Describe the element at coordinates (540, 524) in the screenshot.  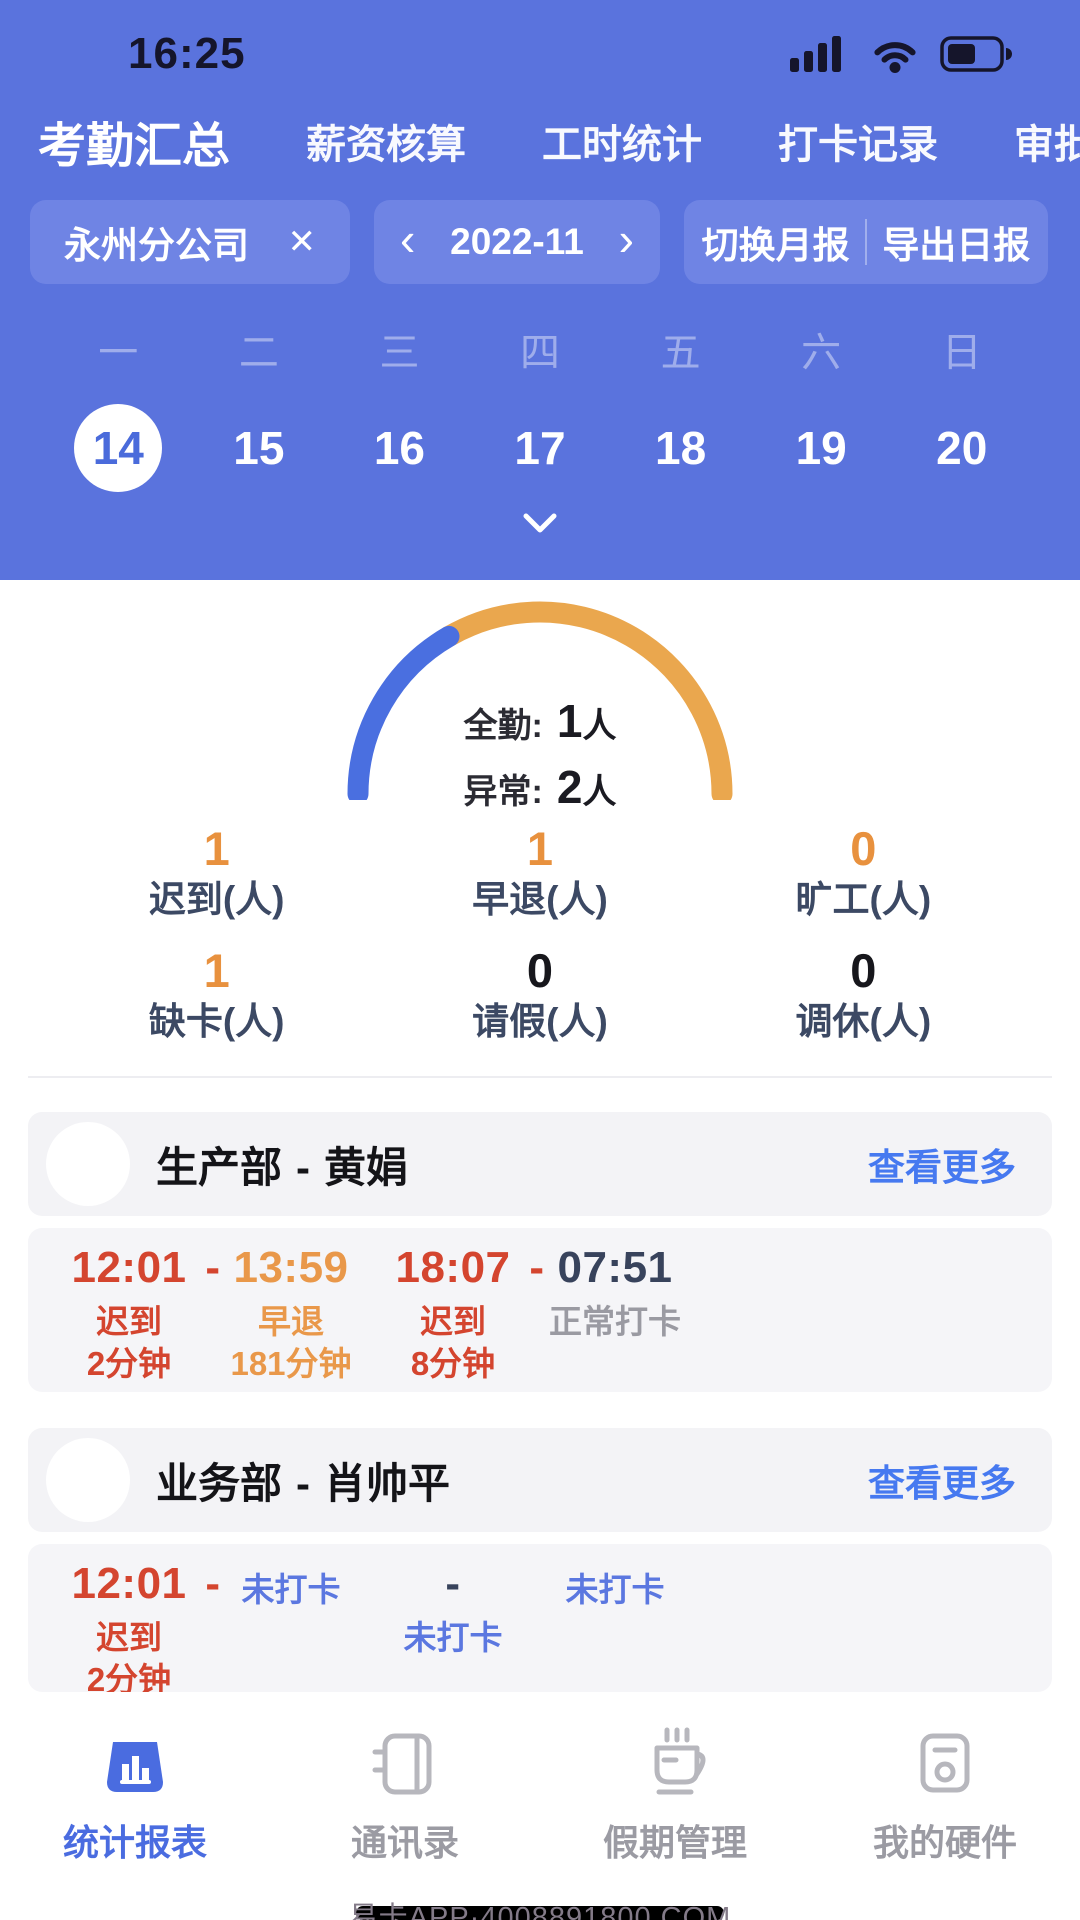
I see `expand-calendar-chevron-down-icon` at that location.